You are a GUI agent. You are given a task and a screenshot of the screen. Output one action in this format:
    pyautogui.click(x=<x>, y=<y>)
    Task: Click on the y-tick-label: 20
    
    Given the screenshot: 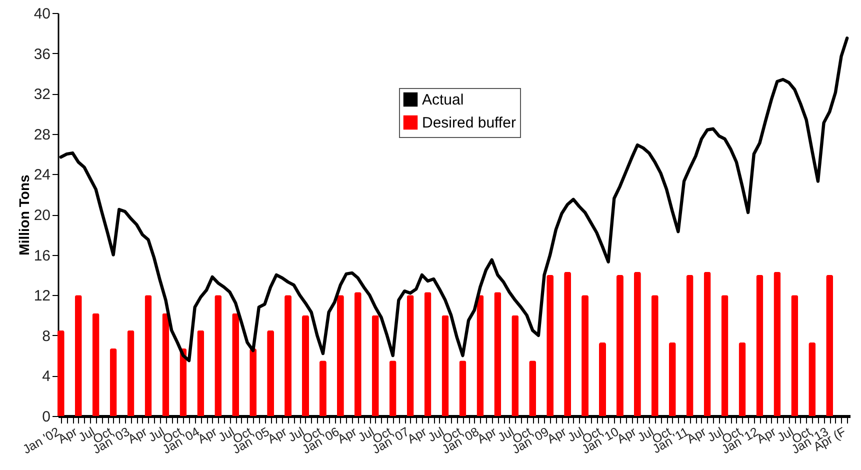 What is the action you would take?
    pyautogui.click(x=42, y=215)
    